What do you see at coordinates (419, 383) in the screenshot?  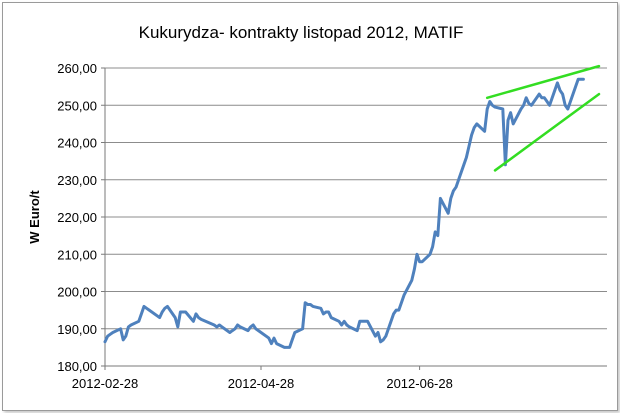 I see `x-tick-label: 2012-06-28` at bounding box center [419, 383].